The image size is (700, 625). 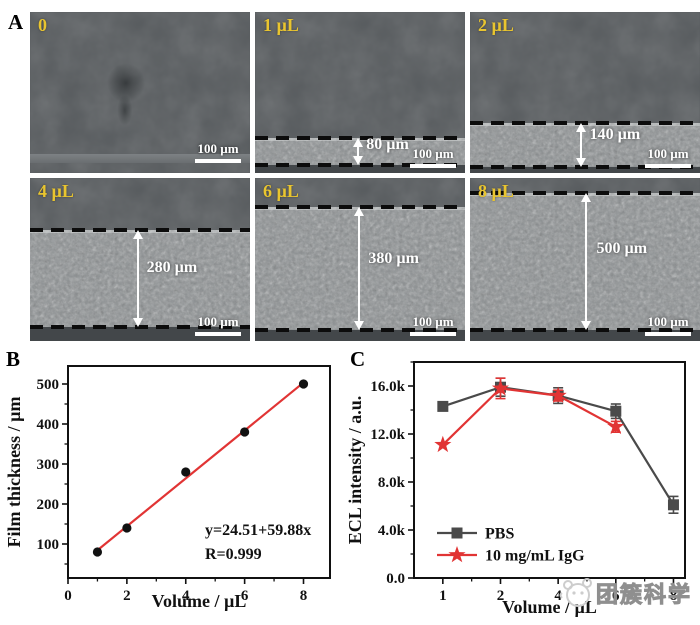 I want to click on thickness-label: 280 µm, so click(x=172, y=268).